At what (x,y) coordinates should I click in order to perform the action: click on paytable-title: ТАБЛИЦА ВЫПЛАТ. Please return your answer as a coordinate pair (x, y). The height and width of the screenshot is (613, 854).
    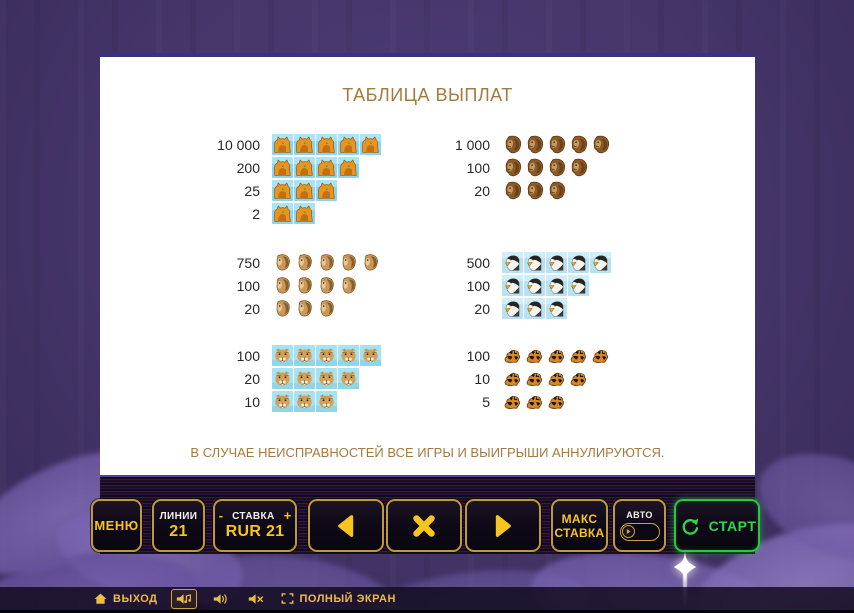
    Looking at the image, I should click on (427, 95).